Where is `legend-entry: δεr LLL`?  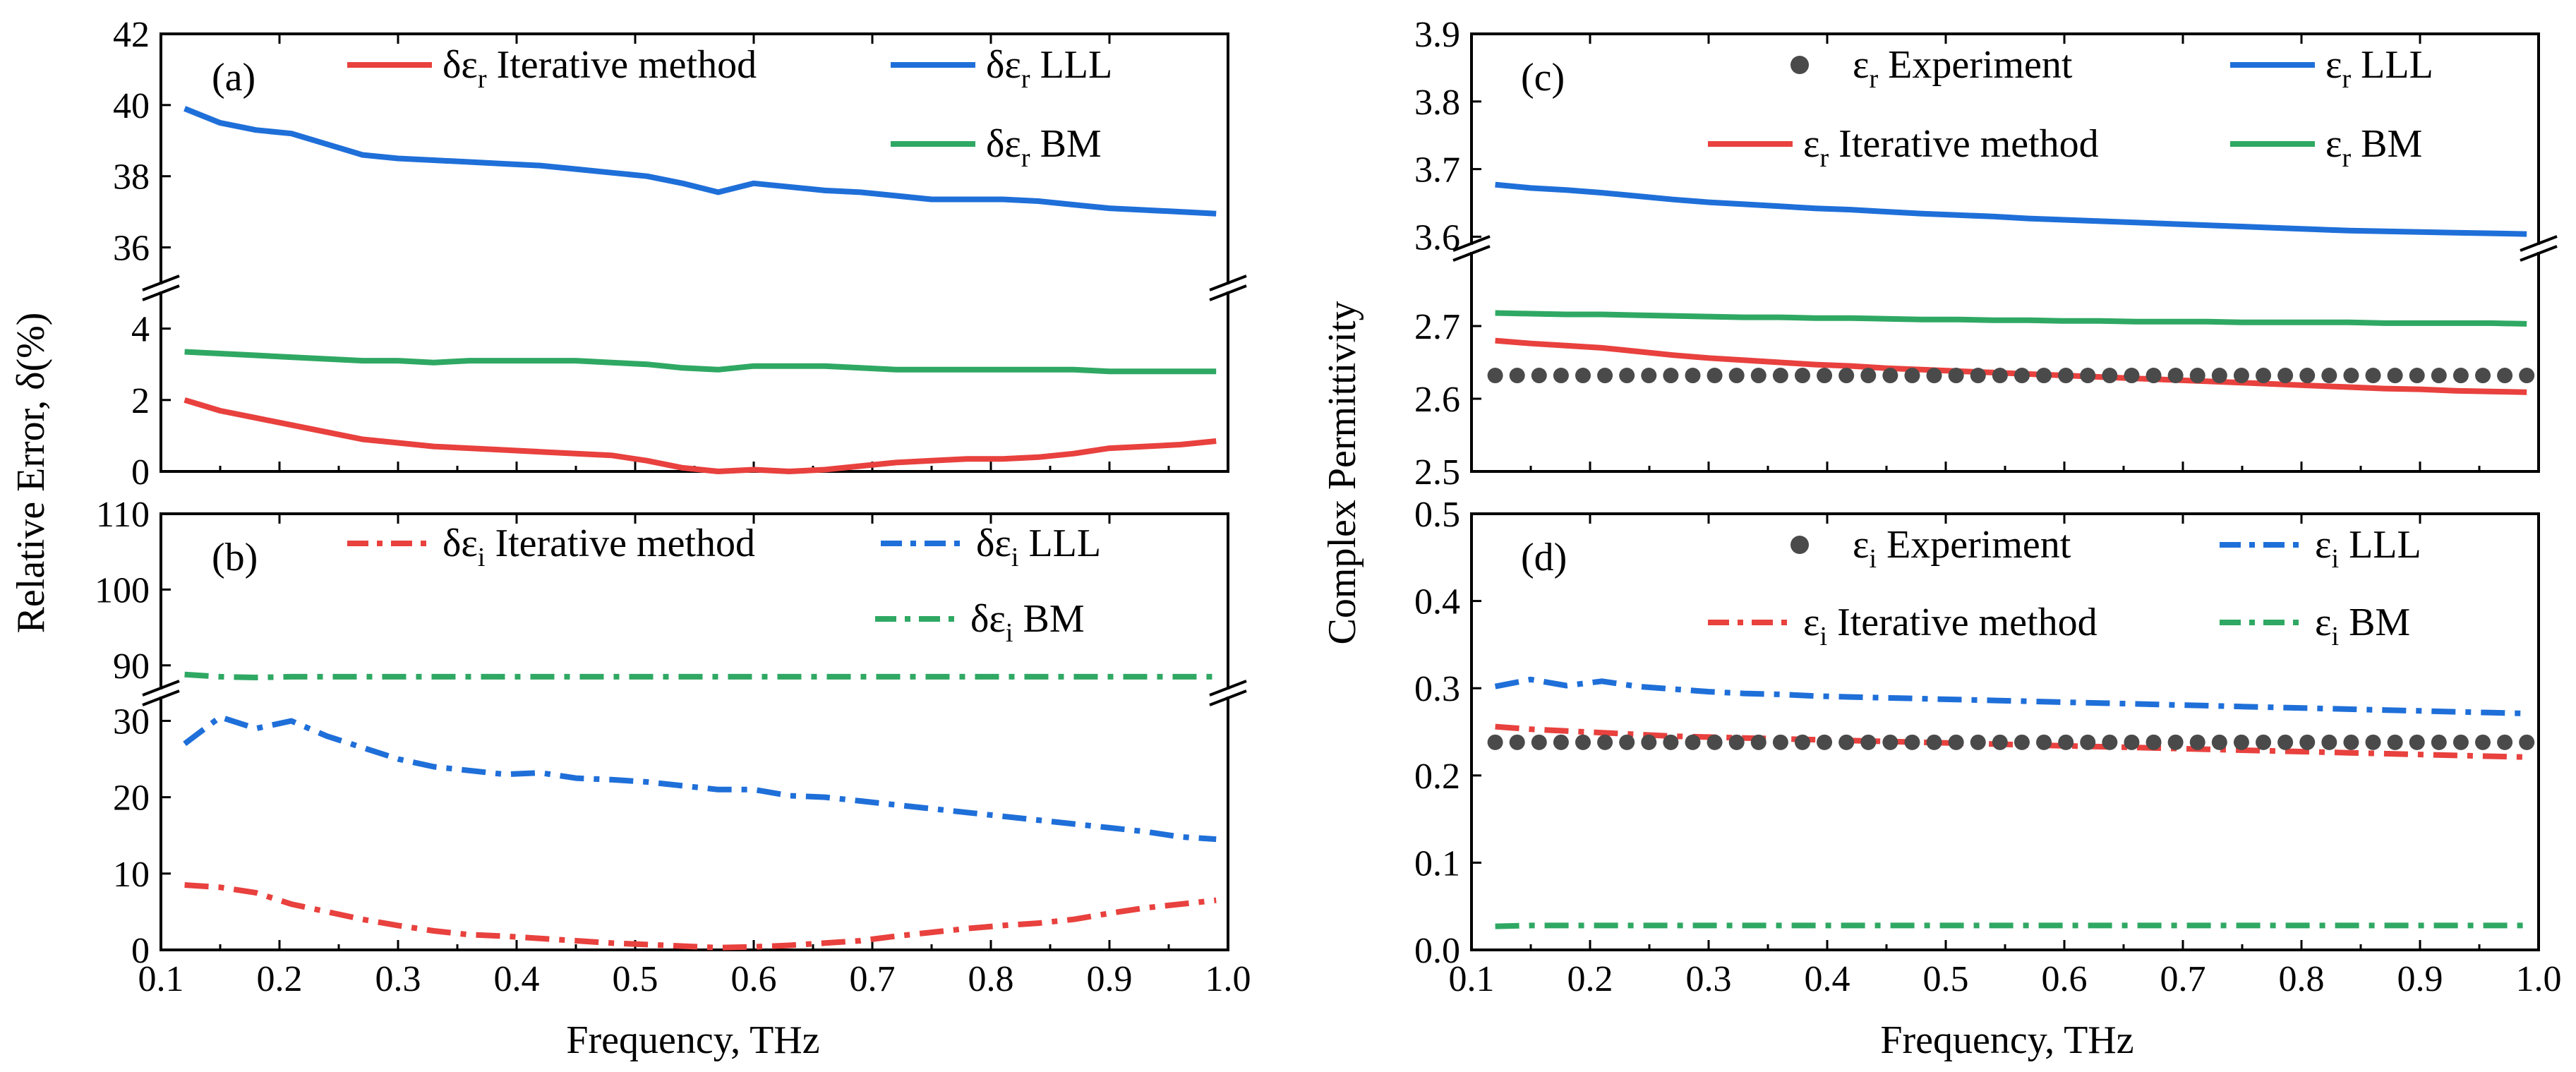 legend-entry: δεr LLL is located at coordinates (1049, 69).